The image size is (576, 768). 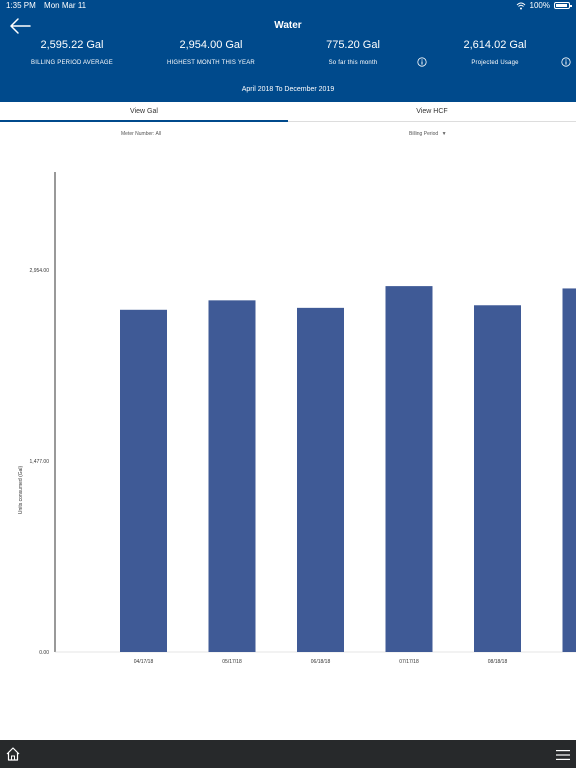 I want to click on menu-button, so click(x=563, y=754).